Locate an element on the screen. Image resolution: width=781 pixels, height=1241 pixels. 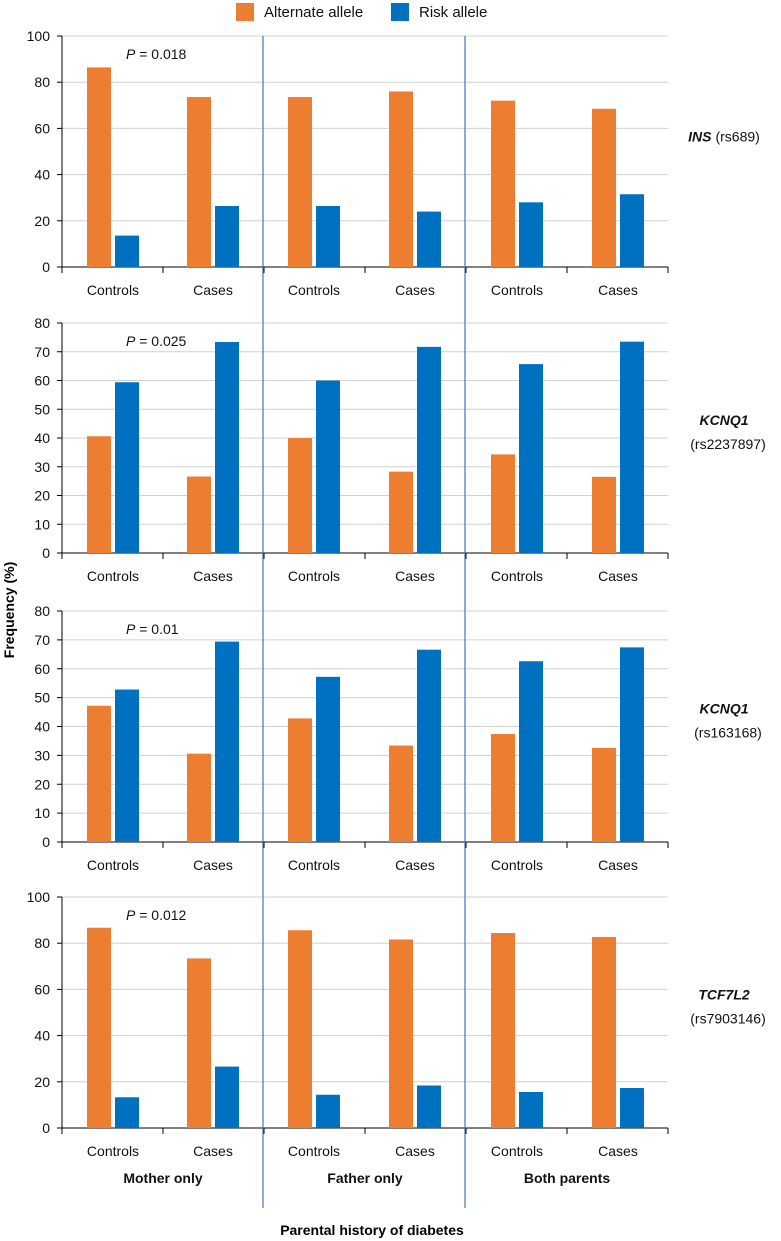
group-label: Father only is located at coordinates (365, 1178).